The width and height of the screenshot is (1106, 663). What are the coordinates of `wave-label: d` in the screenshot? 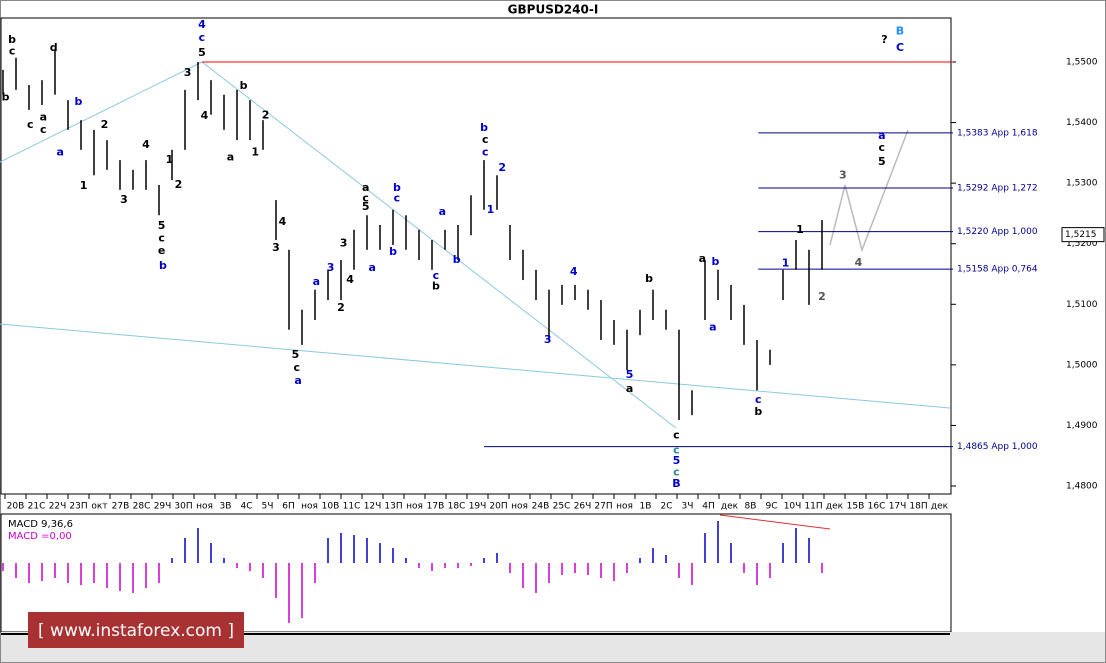 It's located at (54, 47).